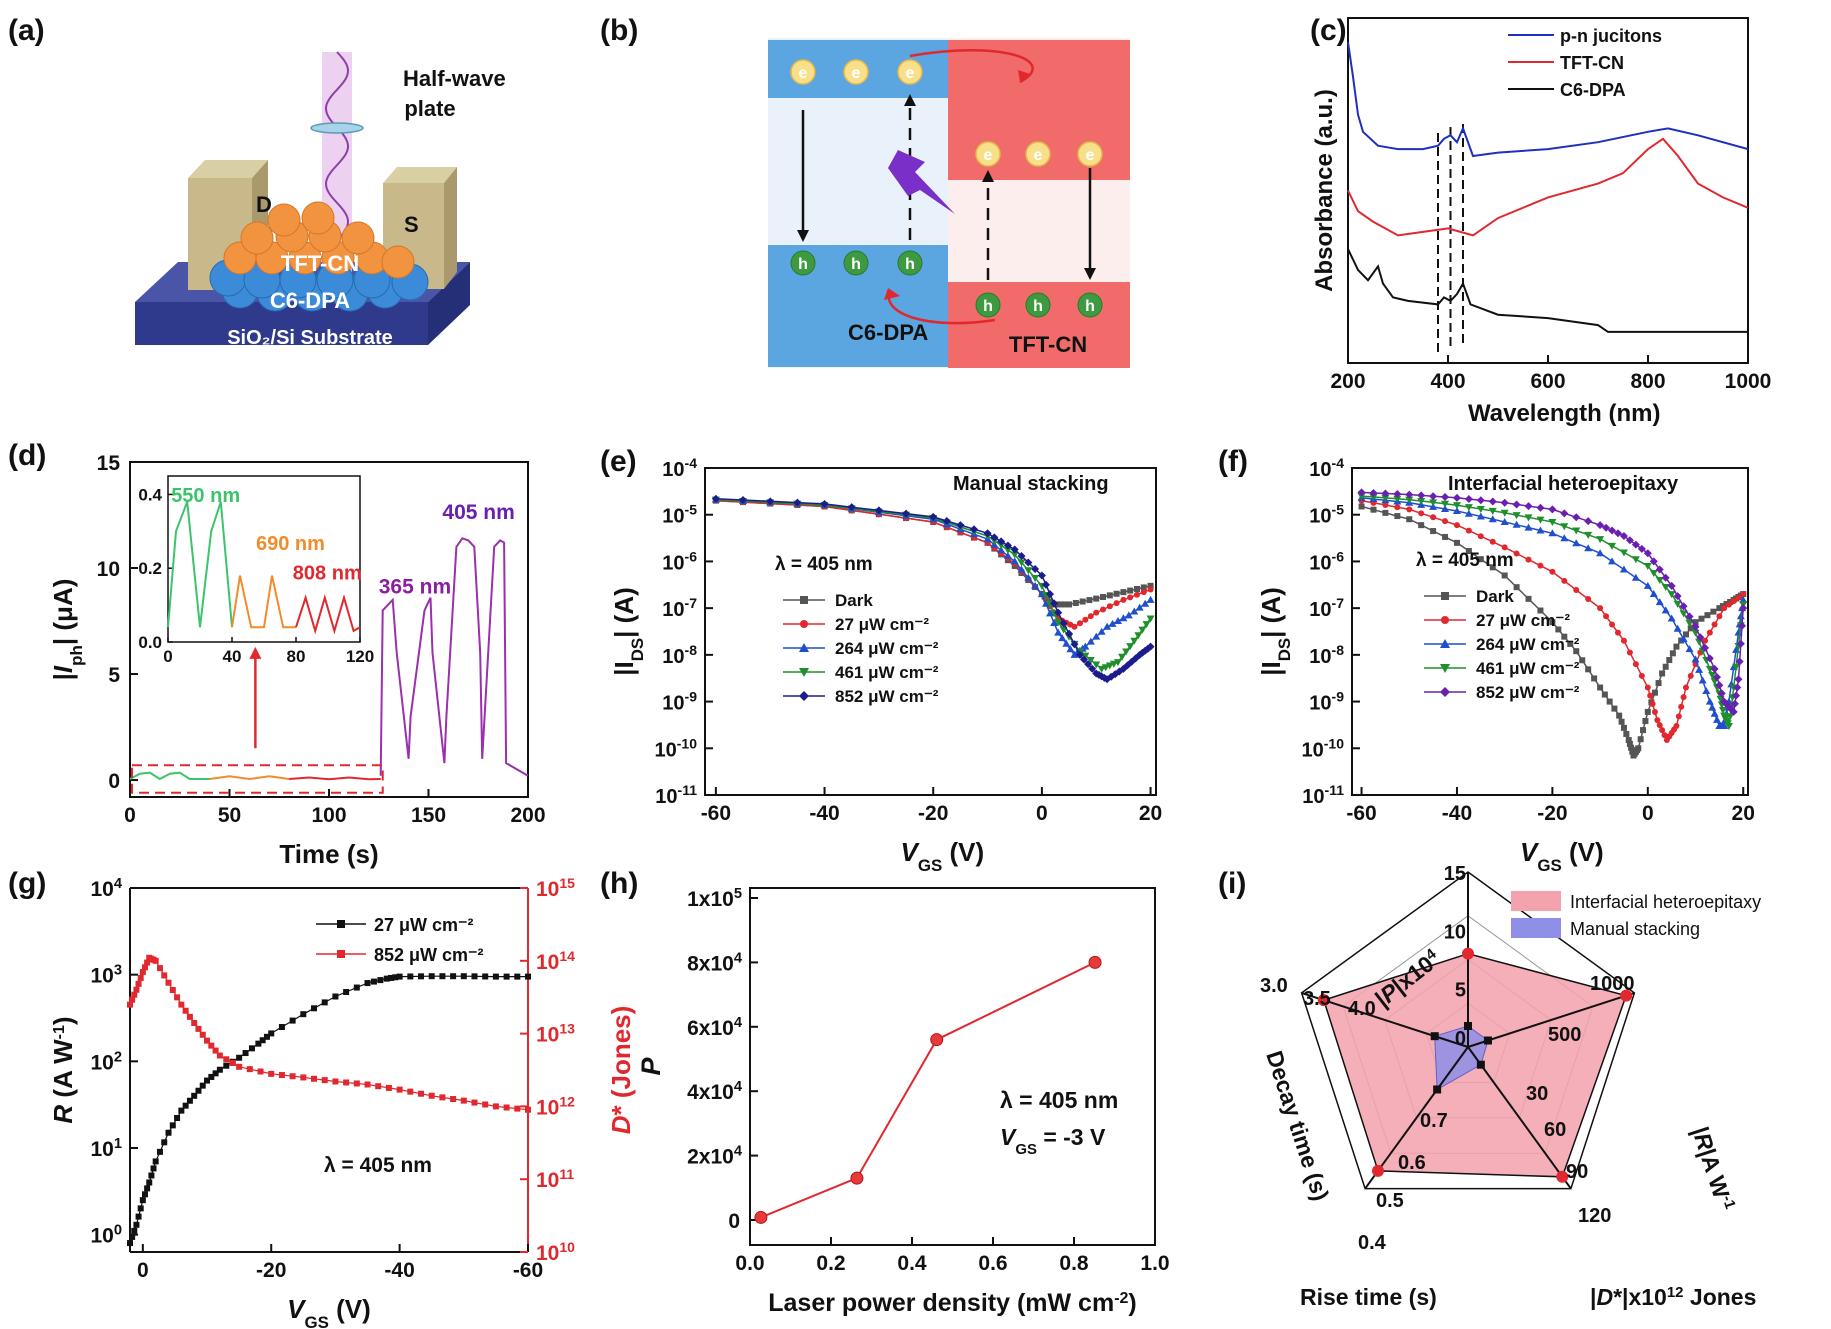 The height and width of the screenshot is (1329, 1831). I want to click on radar-tick-label: 30, so click(1537, 1094).